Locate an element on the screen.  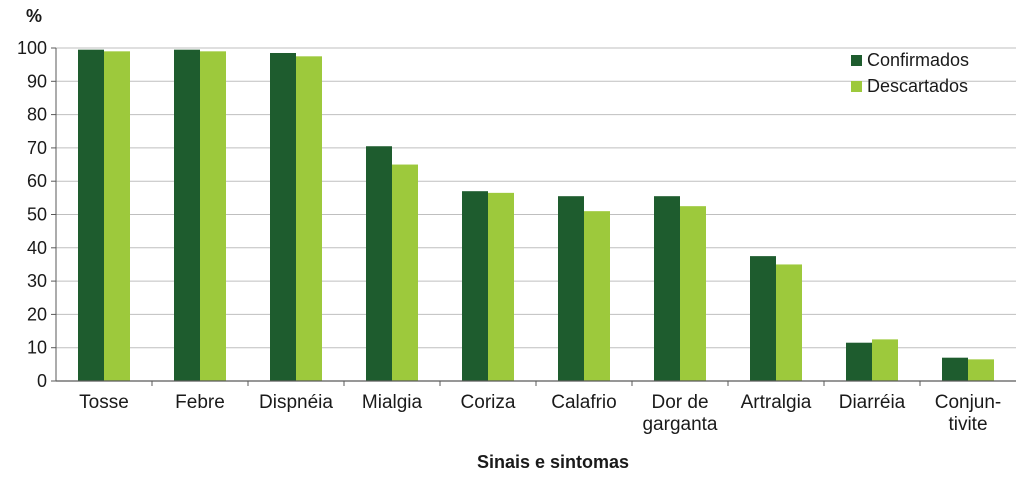
legend-label-descartados: Descartados is located at coordinates (917, 86).